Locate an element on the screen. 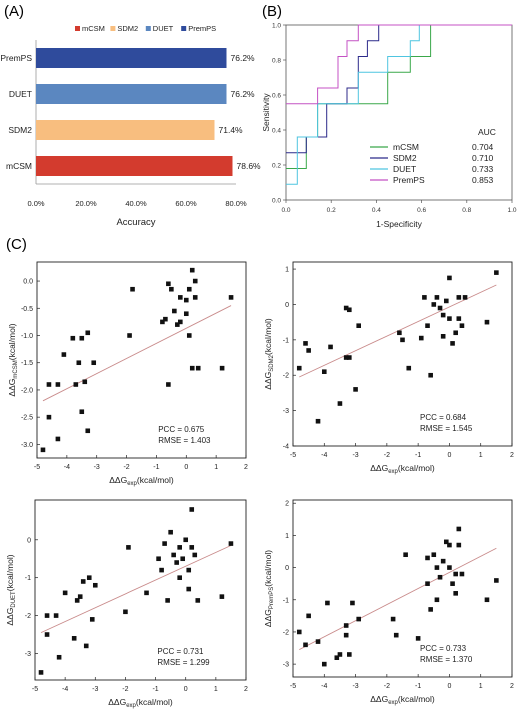  stat-label: RMSE = 1.370 is located at coordinates (446, 659).